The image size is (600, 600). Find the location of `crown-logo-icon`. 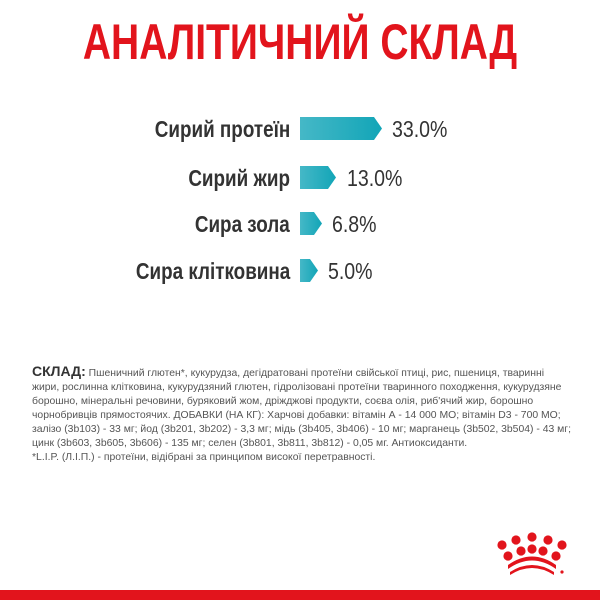

crown-logo-icon is located at coordinates (532, 553).